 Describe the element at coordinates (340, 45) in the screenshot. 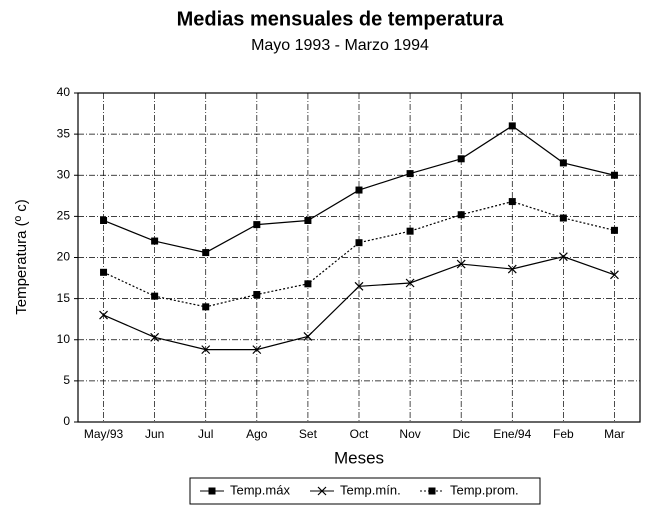

I see `chart-subtitle: Mayo 1993 - Marzo 1994` at that location.